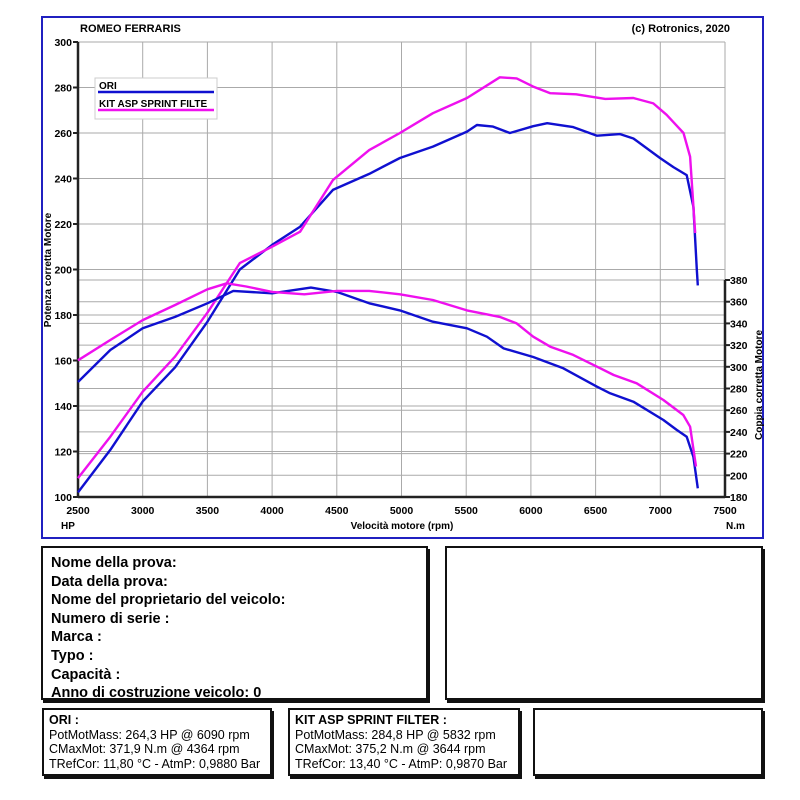 The width and height of the screenshot is (800, 800). I want to click on y-tick-label-right: 280, so click(739, 390).